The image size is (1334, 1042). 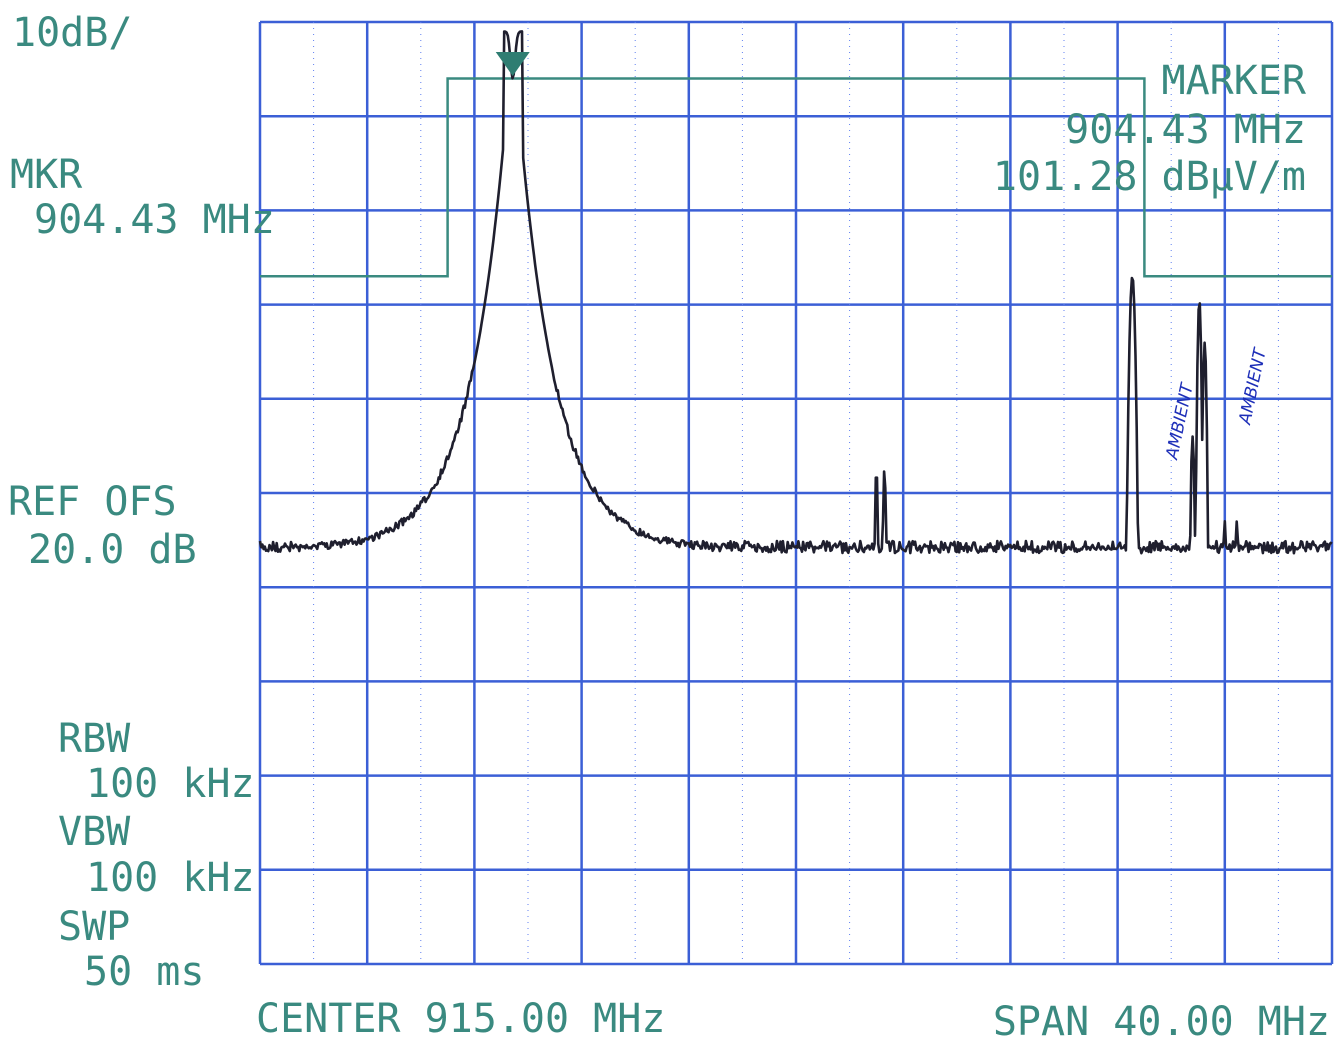 What do you see at coordinates (92, 502) in the screenshot?
I see `ref-ofs-label: REF OFS` at bounding box center [92, 502].